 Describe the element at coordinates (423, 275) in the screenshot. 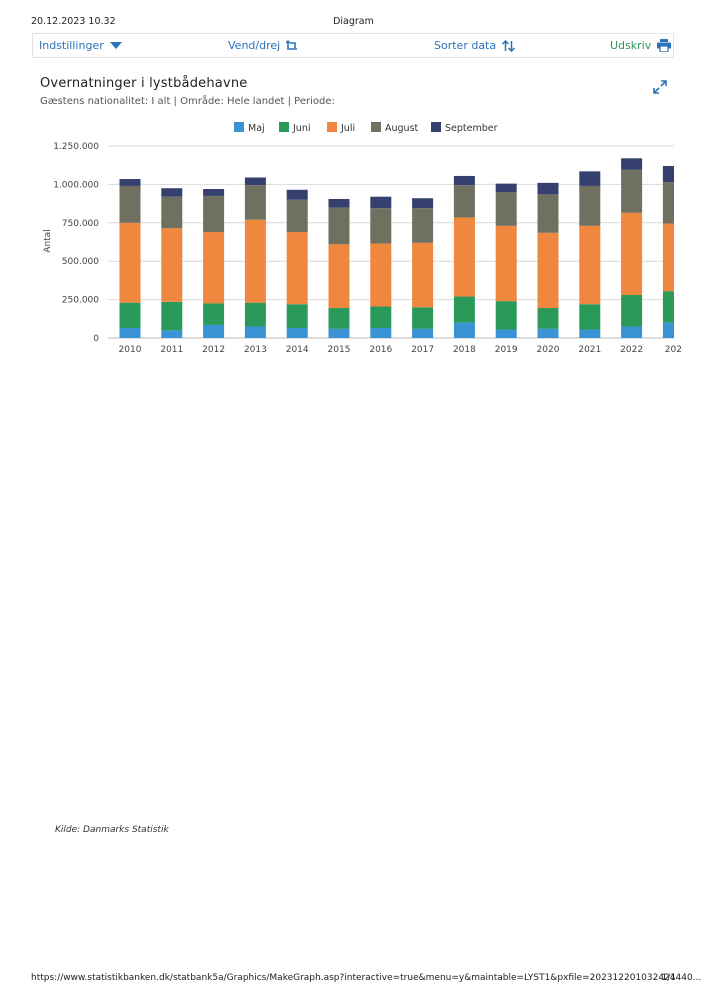

I see `bar-juli-2017` at that location.